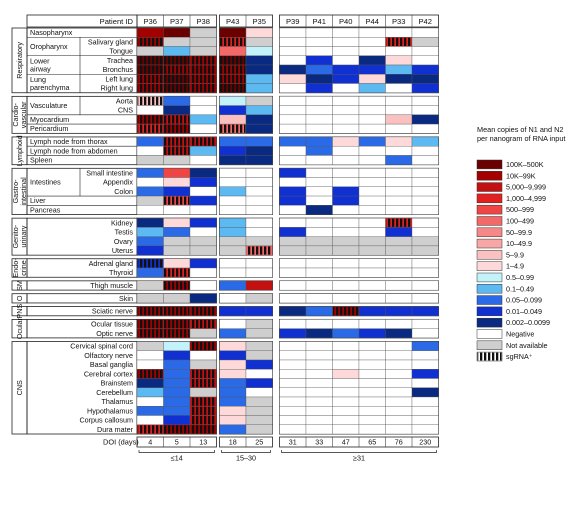  Describe the element at coordinates (346, 355) in the screenshot. I see `cell-olfactory-nerve-p40` at that location.